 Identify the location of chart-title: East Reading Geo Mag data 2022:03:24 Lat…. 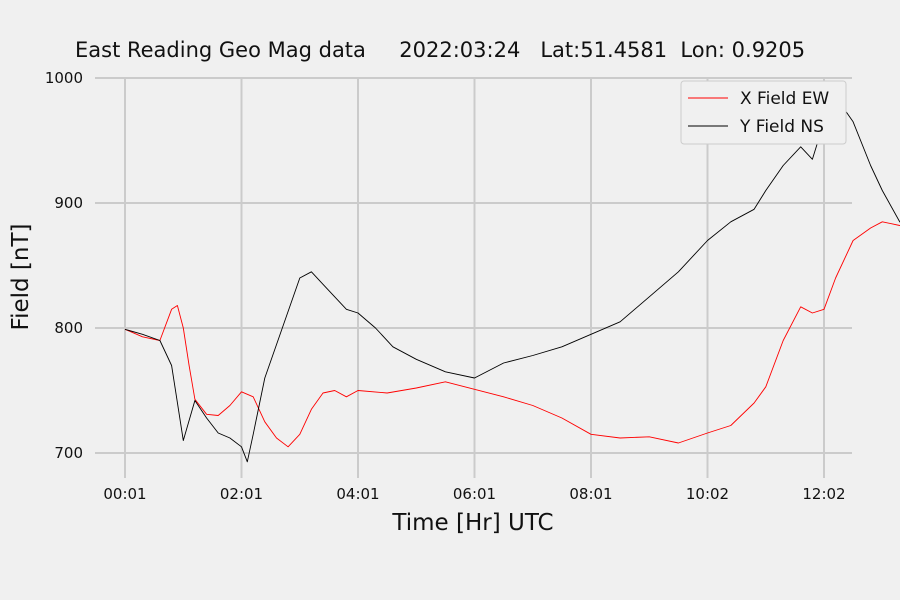
(440, 50).